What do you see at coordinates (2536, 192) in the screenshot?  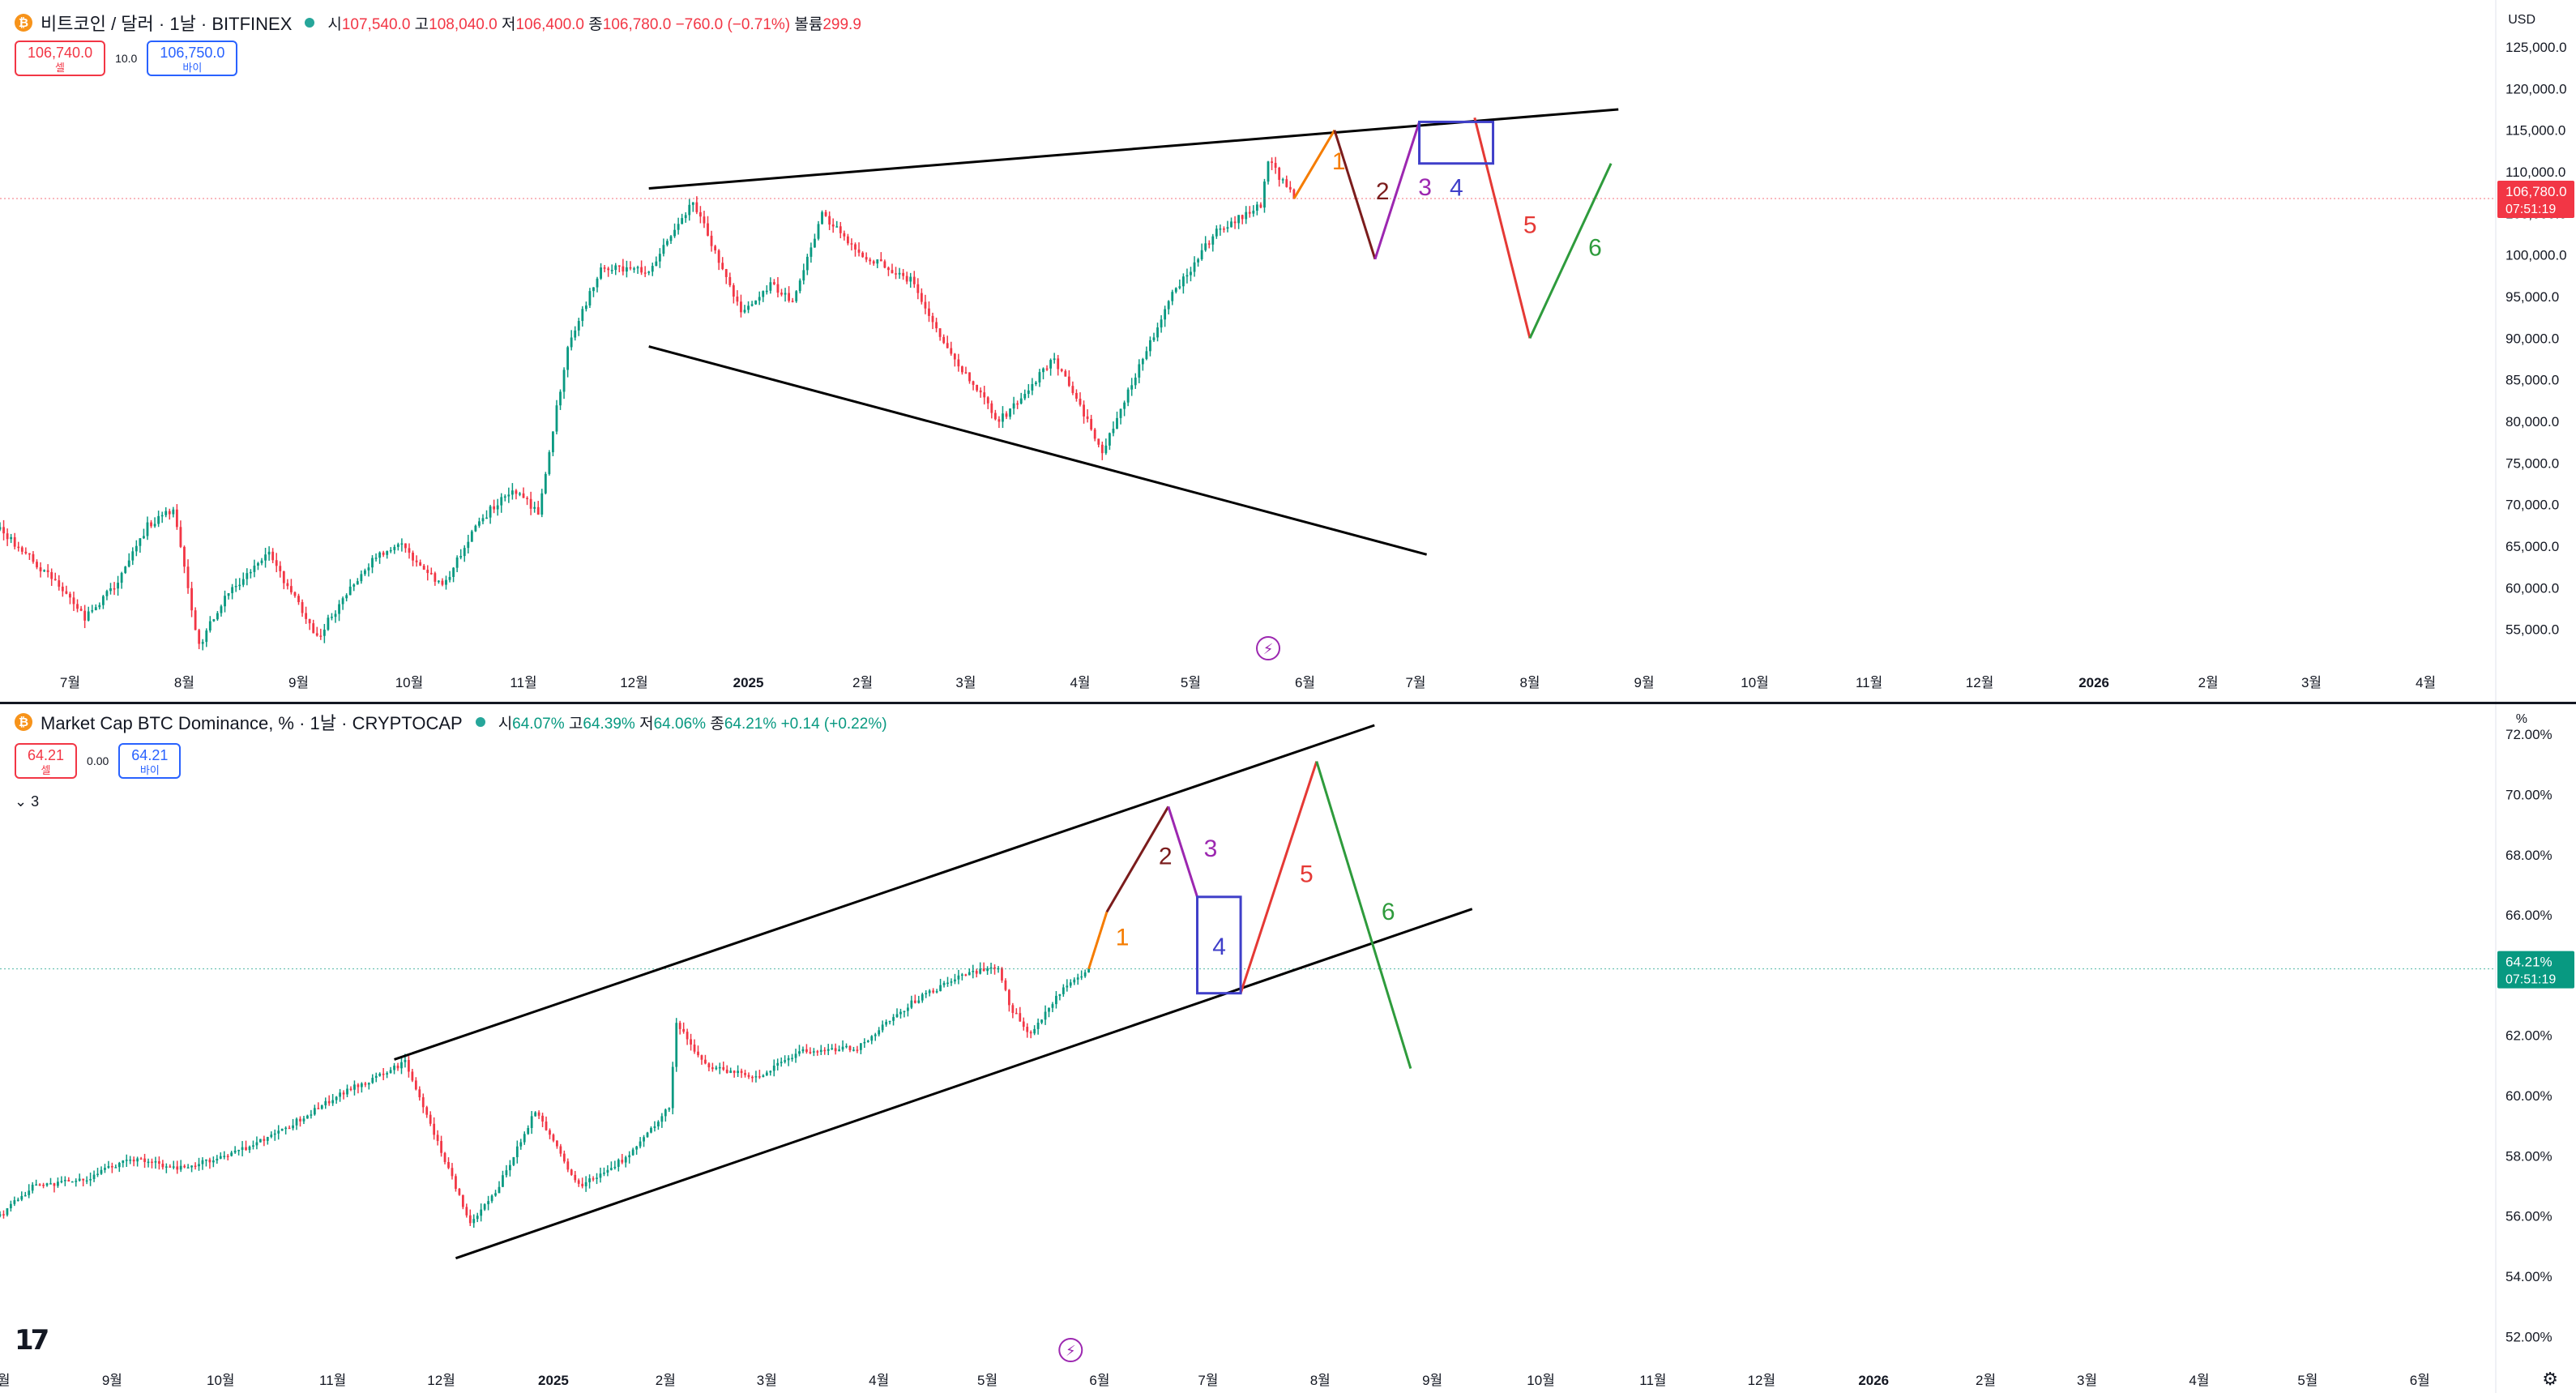 I see `current-price-label: 106,780.0` at bounding box center [2536, 192].